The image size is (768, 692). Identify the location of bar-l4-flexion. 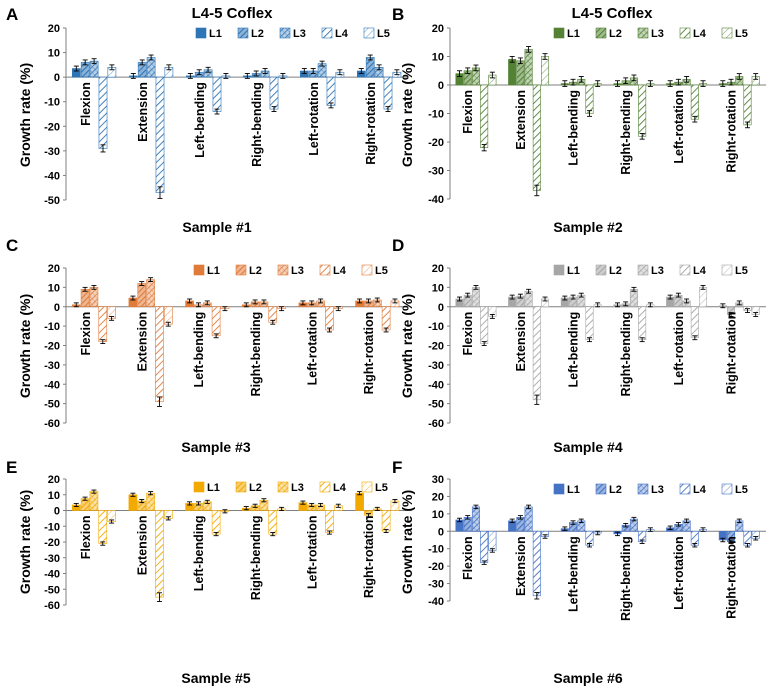
(484, 325).